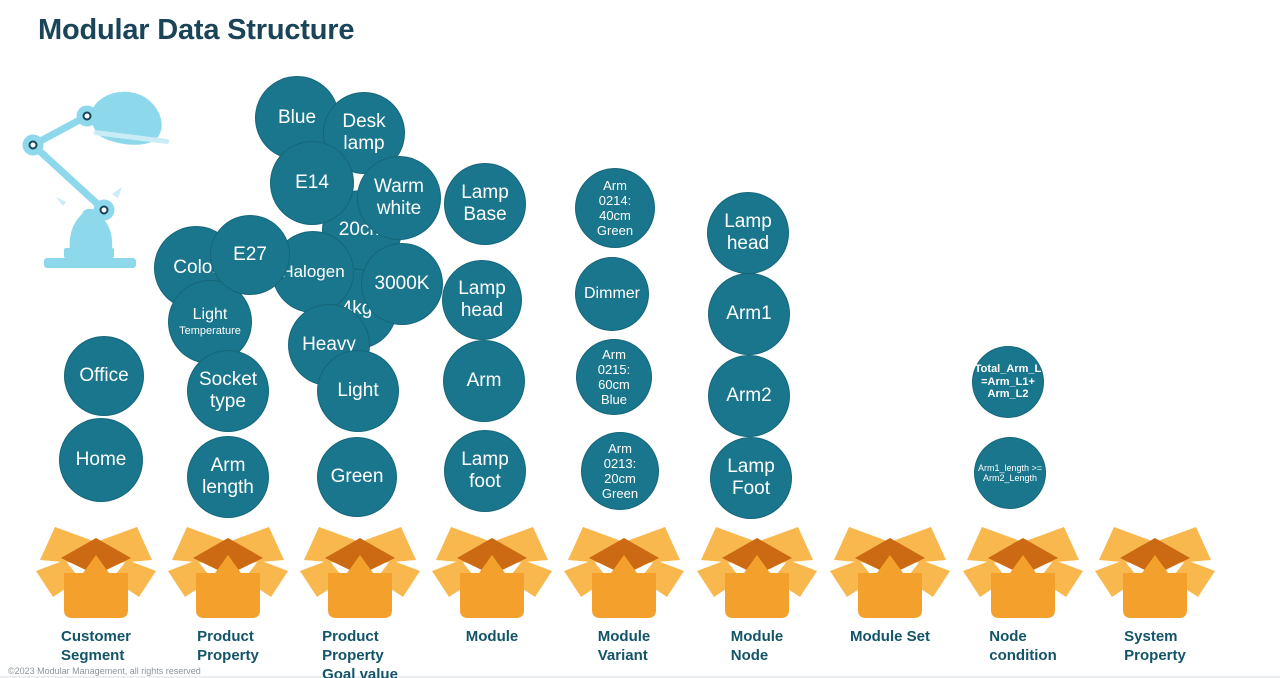 Image resolution: width=1280 pixels, height=678 pixels. What do you see at coordinates (484, 381) in the screenshot?
I see `node-circle-arm: Arm` at bounding box center [484, 381].